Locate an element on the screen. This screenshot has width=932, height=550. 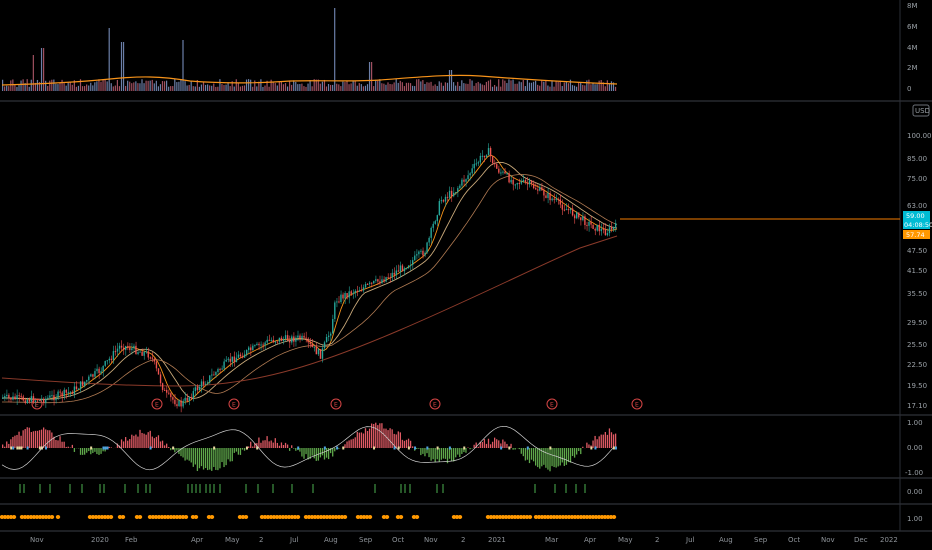
time-label: Feb is located at coordinates (131, 540).